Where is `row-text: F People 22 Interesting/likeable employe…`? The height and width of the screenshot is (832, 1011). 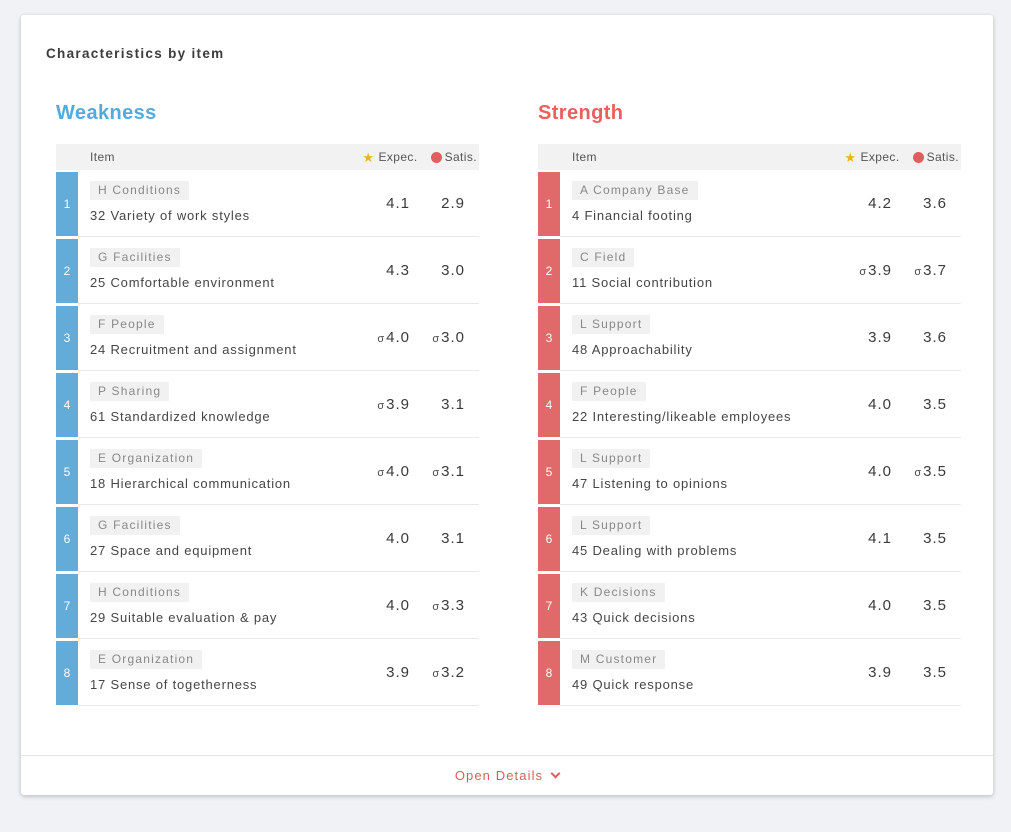
row-text: F People 22 Interesting/likeable employe… is located at coordinates (704, 403).